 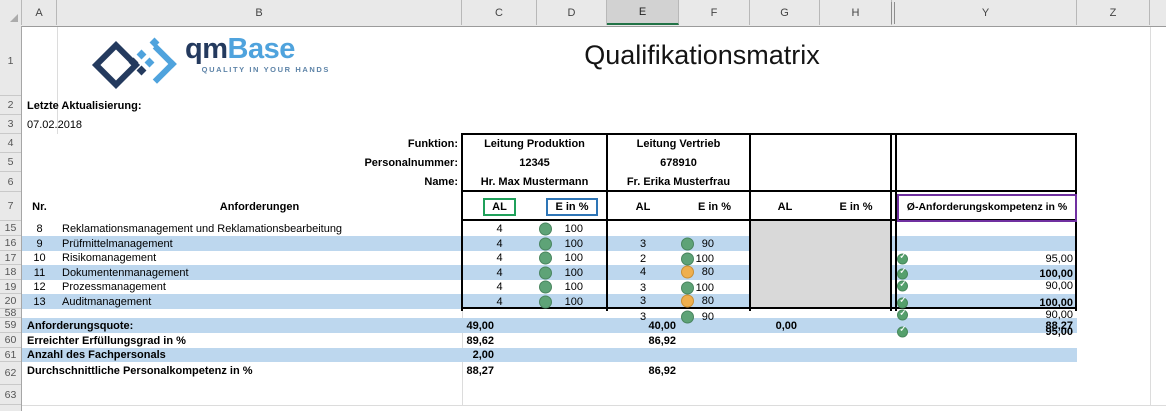 What do you see at coordinates (96, 355) in the screenshot?
I see `summary-label: Anzahl des Fachpersonals` at bounding box center [96, 355].